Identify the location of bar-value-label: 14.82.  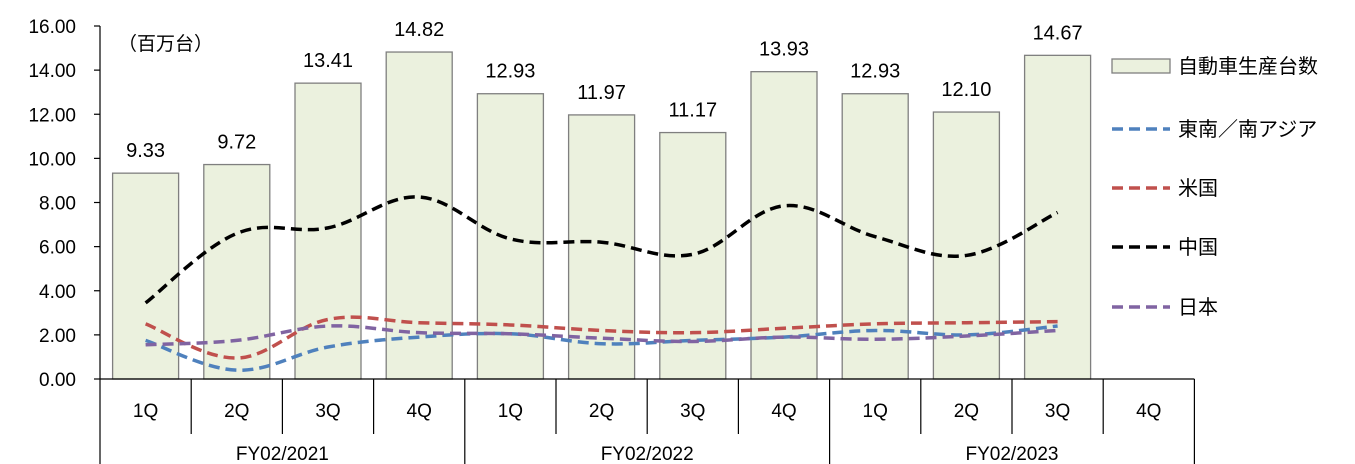
(419, 30).